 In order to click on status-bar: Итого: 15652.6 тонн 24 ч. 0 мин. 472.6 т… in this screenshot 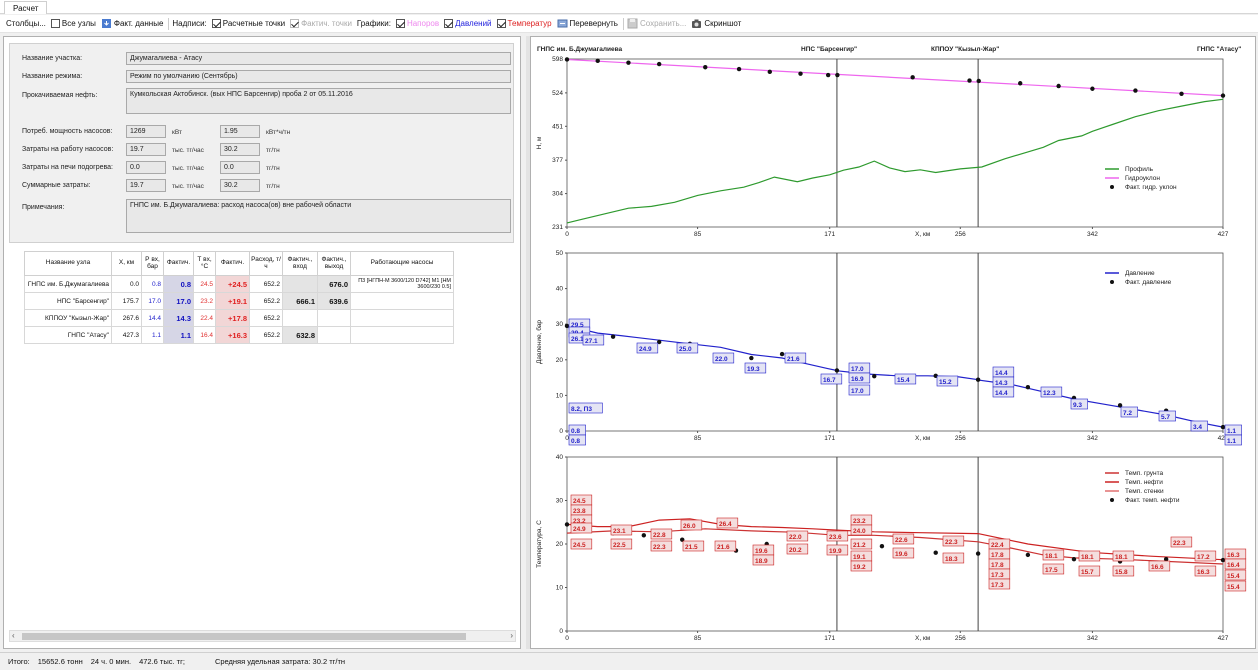, I will do `click(629, 661)`.